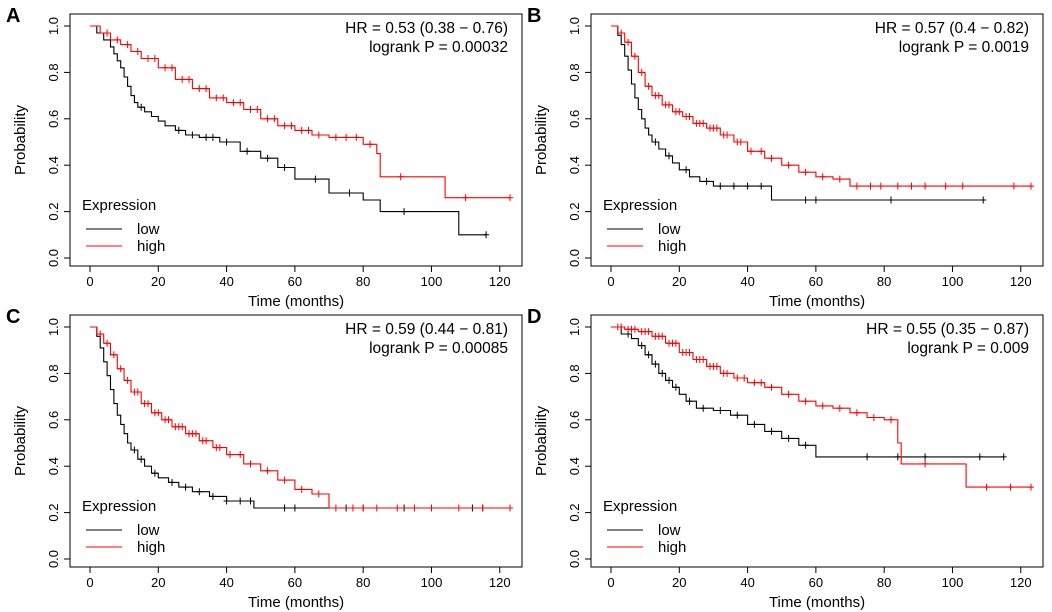 This screenshot has height=612, width=1052. What do you see at coordinates (534, 16) in the screenshot?
I see `panel-letter: B` at bounding box center [534, 16].